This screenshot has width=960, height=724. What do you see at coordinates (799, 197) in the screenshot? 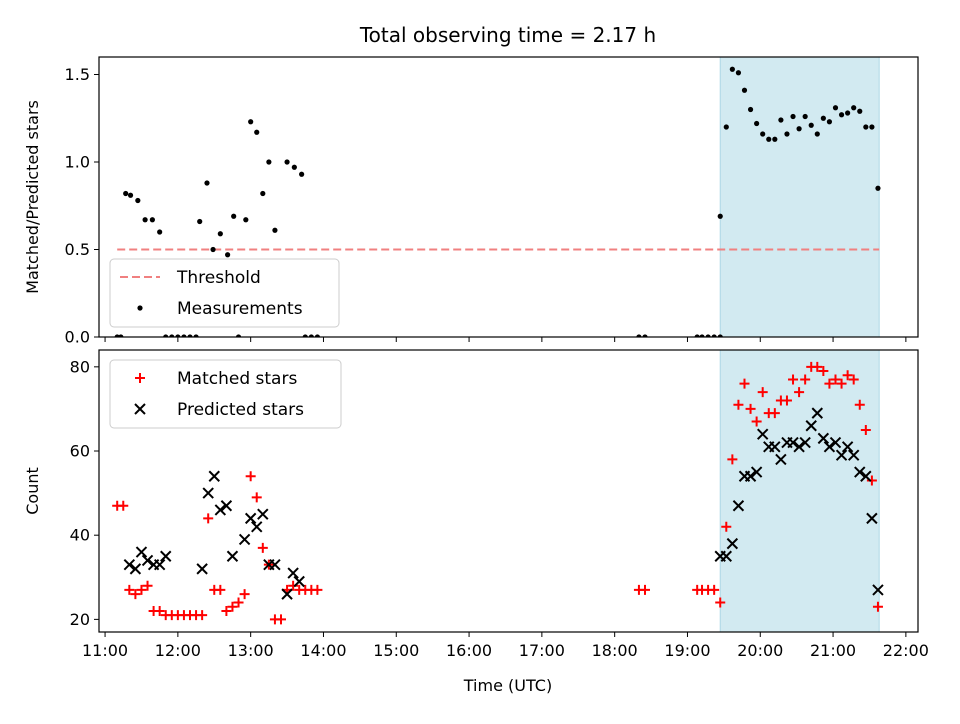
I see `observing-window` at bounding box center [799, 197].